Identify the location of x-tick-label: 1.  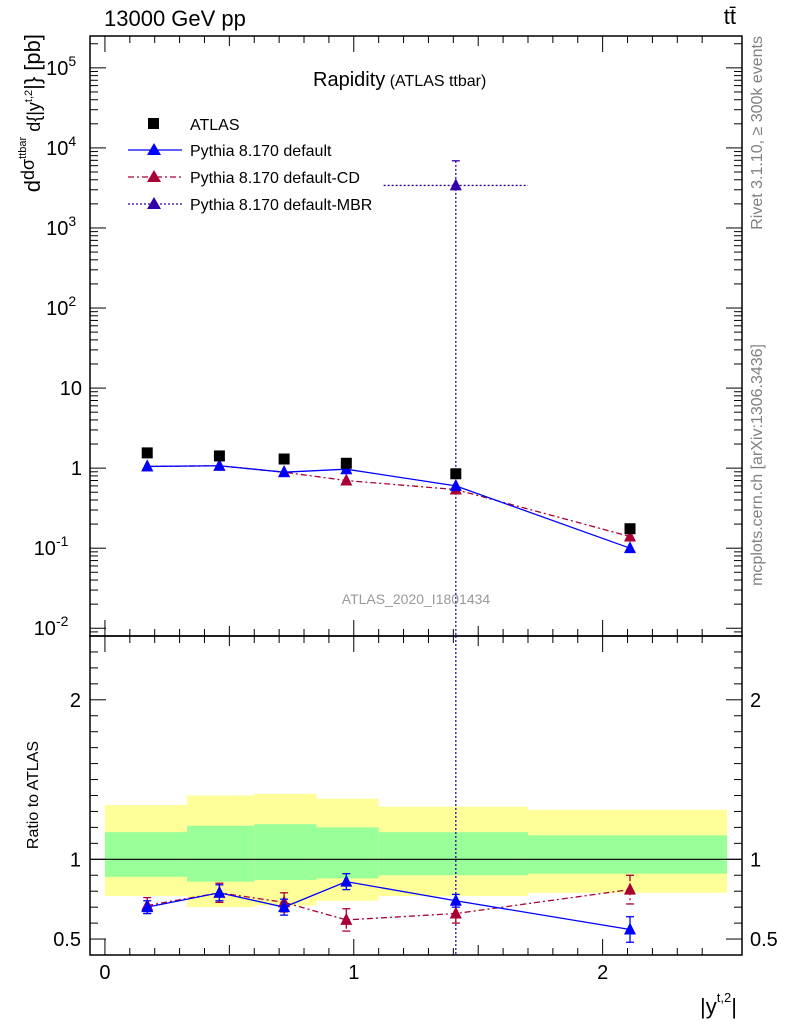
(353, 973).